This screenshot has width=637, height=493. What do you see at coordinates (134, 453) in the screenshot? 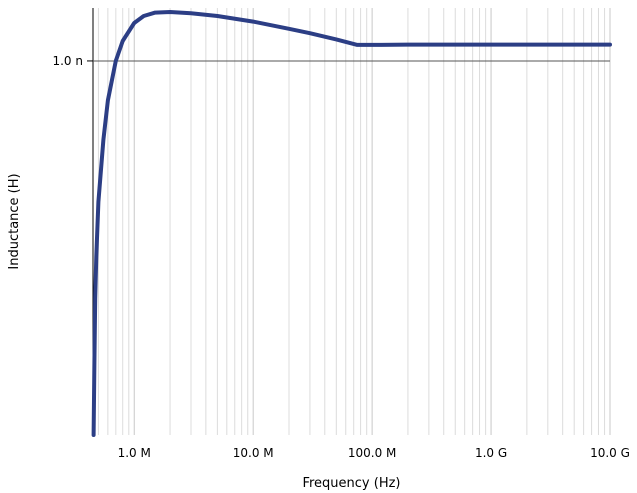
I see `x-tick-label: 1.0 M` at bounding box center [134, 453].